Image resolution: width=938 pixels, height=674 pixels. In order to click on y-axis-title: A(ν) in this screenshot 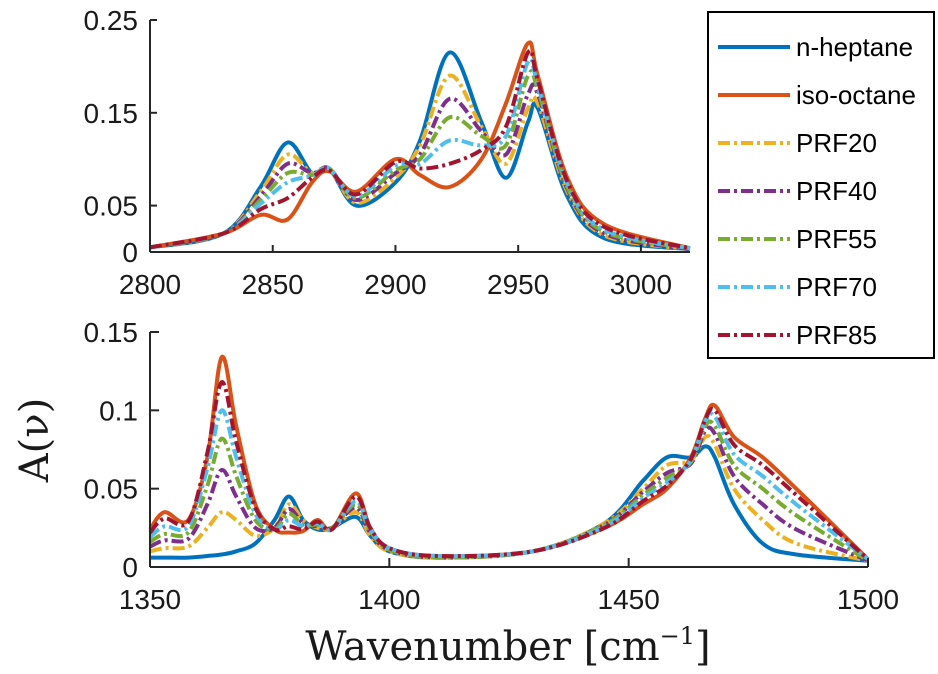, I will do `click(35, 440)`.